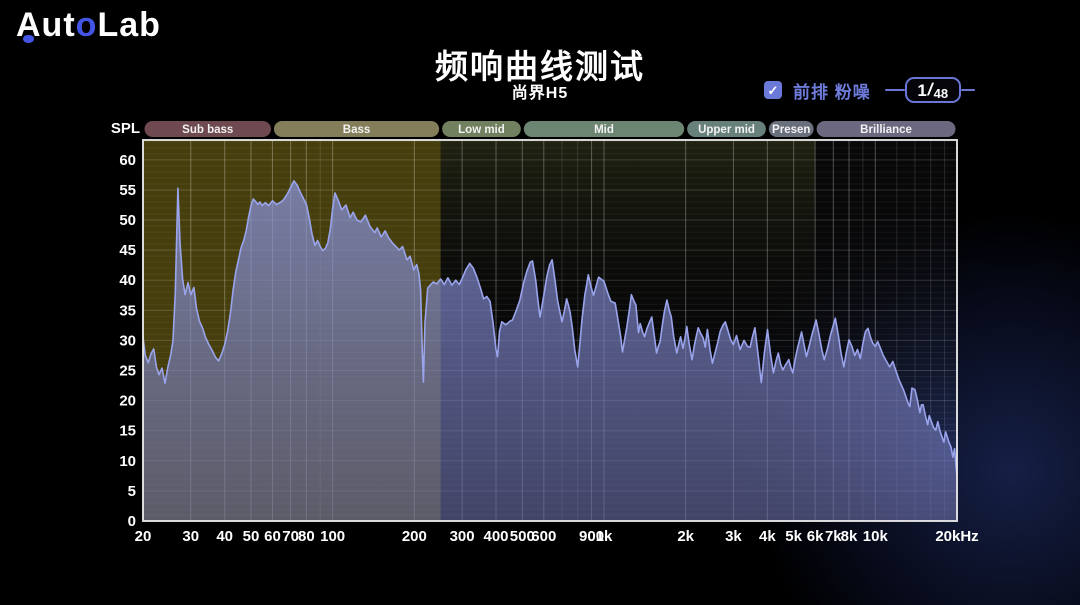  Describe the element at coordinates (793, 536) in the screenshot. I see `x-tick-label: 5k` at that location.